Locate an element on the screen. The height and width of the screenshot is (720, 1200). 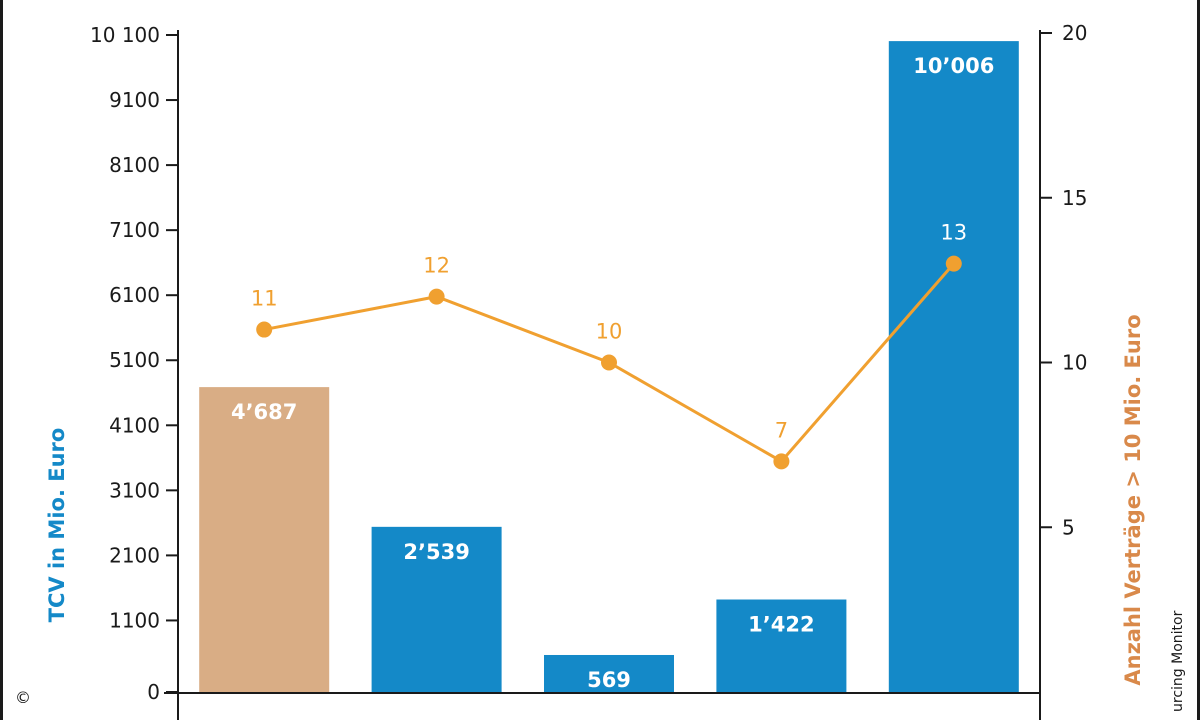
bar-value-label: 2’539 is located at coordinates (436, 552).